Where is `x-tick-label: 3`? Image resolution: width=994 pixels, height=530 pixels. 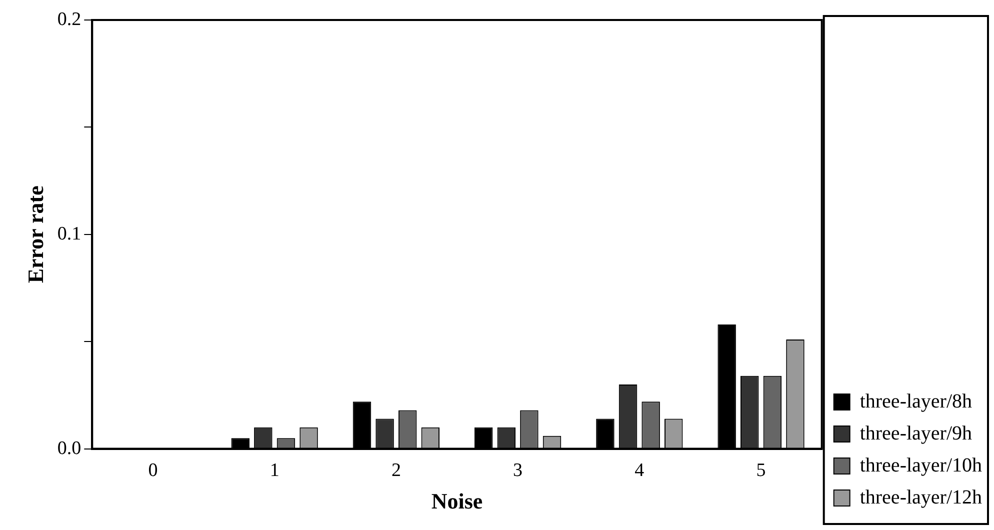 x-tick-label: 3 is located at coordinates (518, 471).